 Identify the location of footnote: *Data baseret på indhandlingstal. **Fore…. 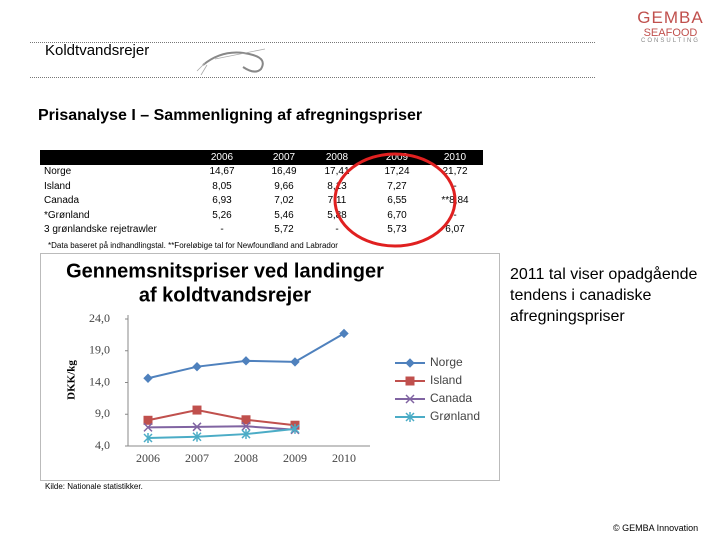
(193, 245).